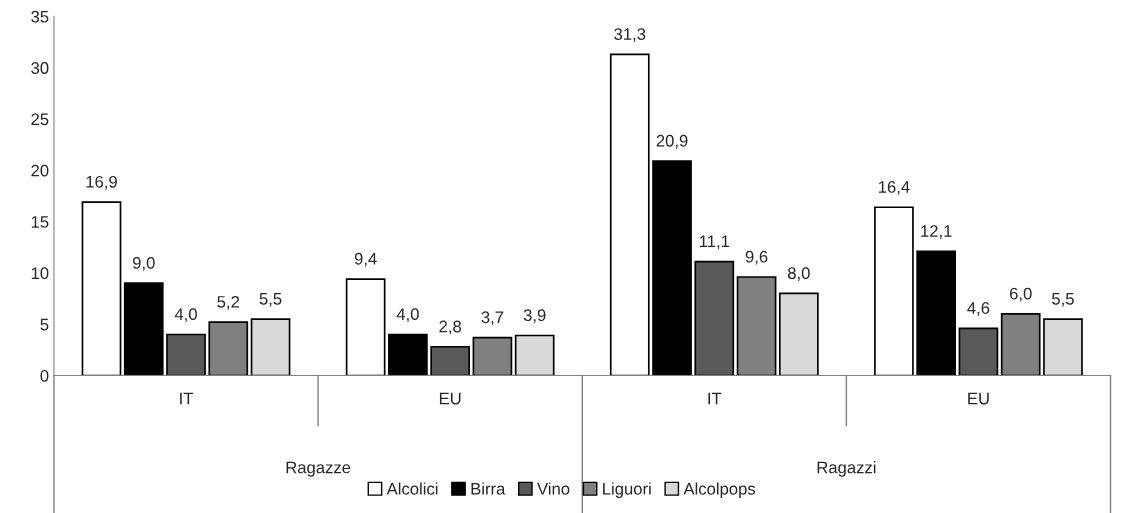 The height and width of the screenshot is (513, 1124). What do you see at coordinates (450, 327) in the screenshot?
I see `data-label: 2,8` at bounding box center [450, 327].